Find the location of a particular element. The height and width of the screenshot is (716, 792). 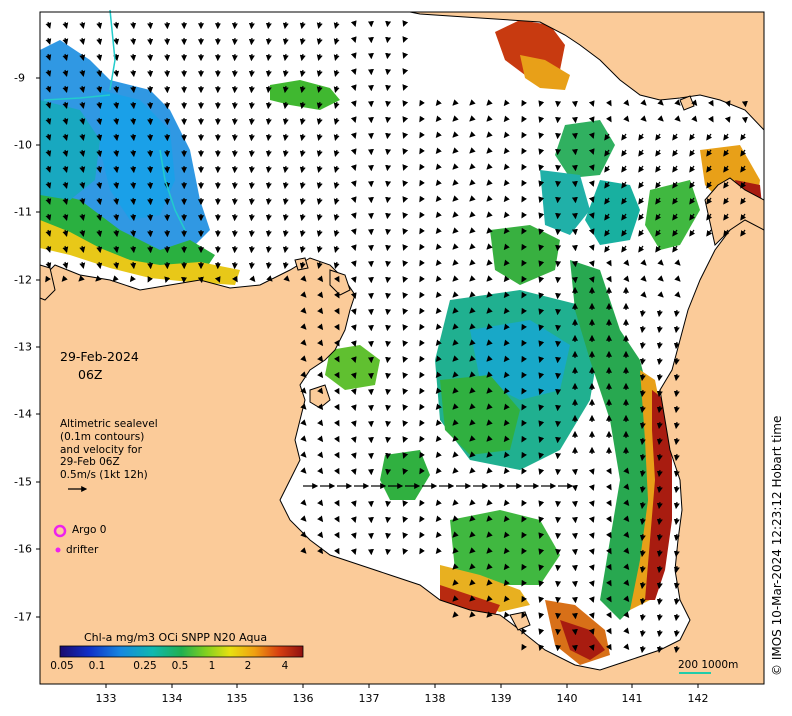

chl-patch-mid-north is located at coordinates (525, 255).